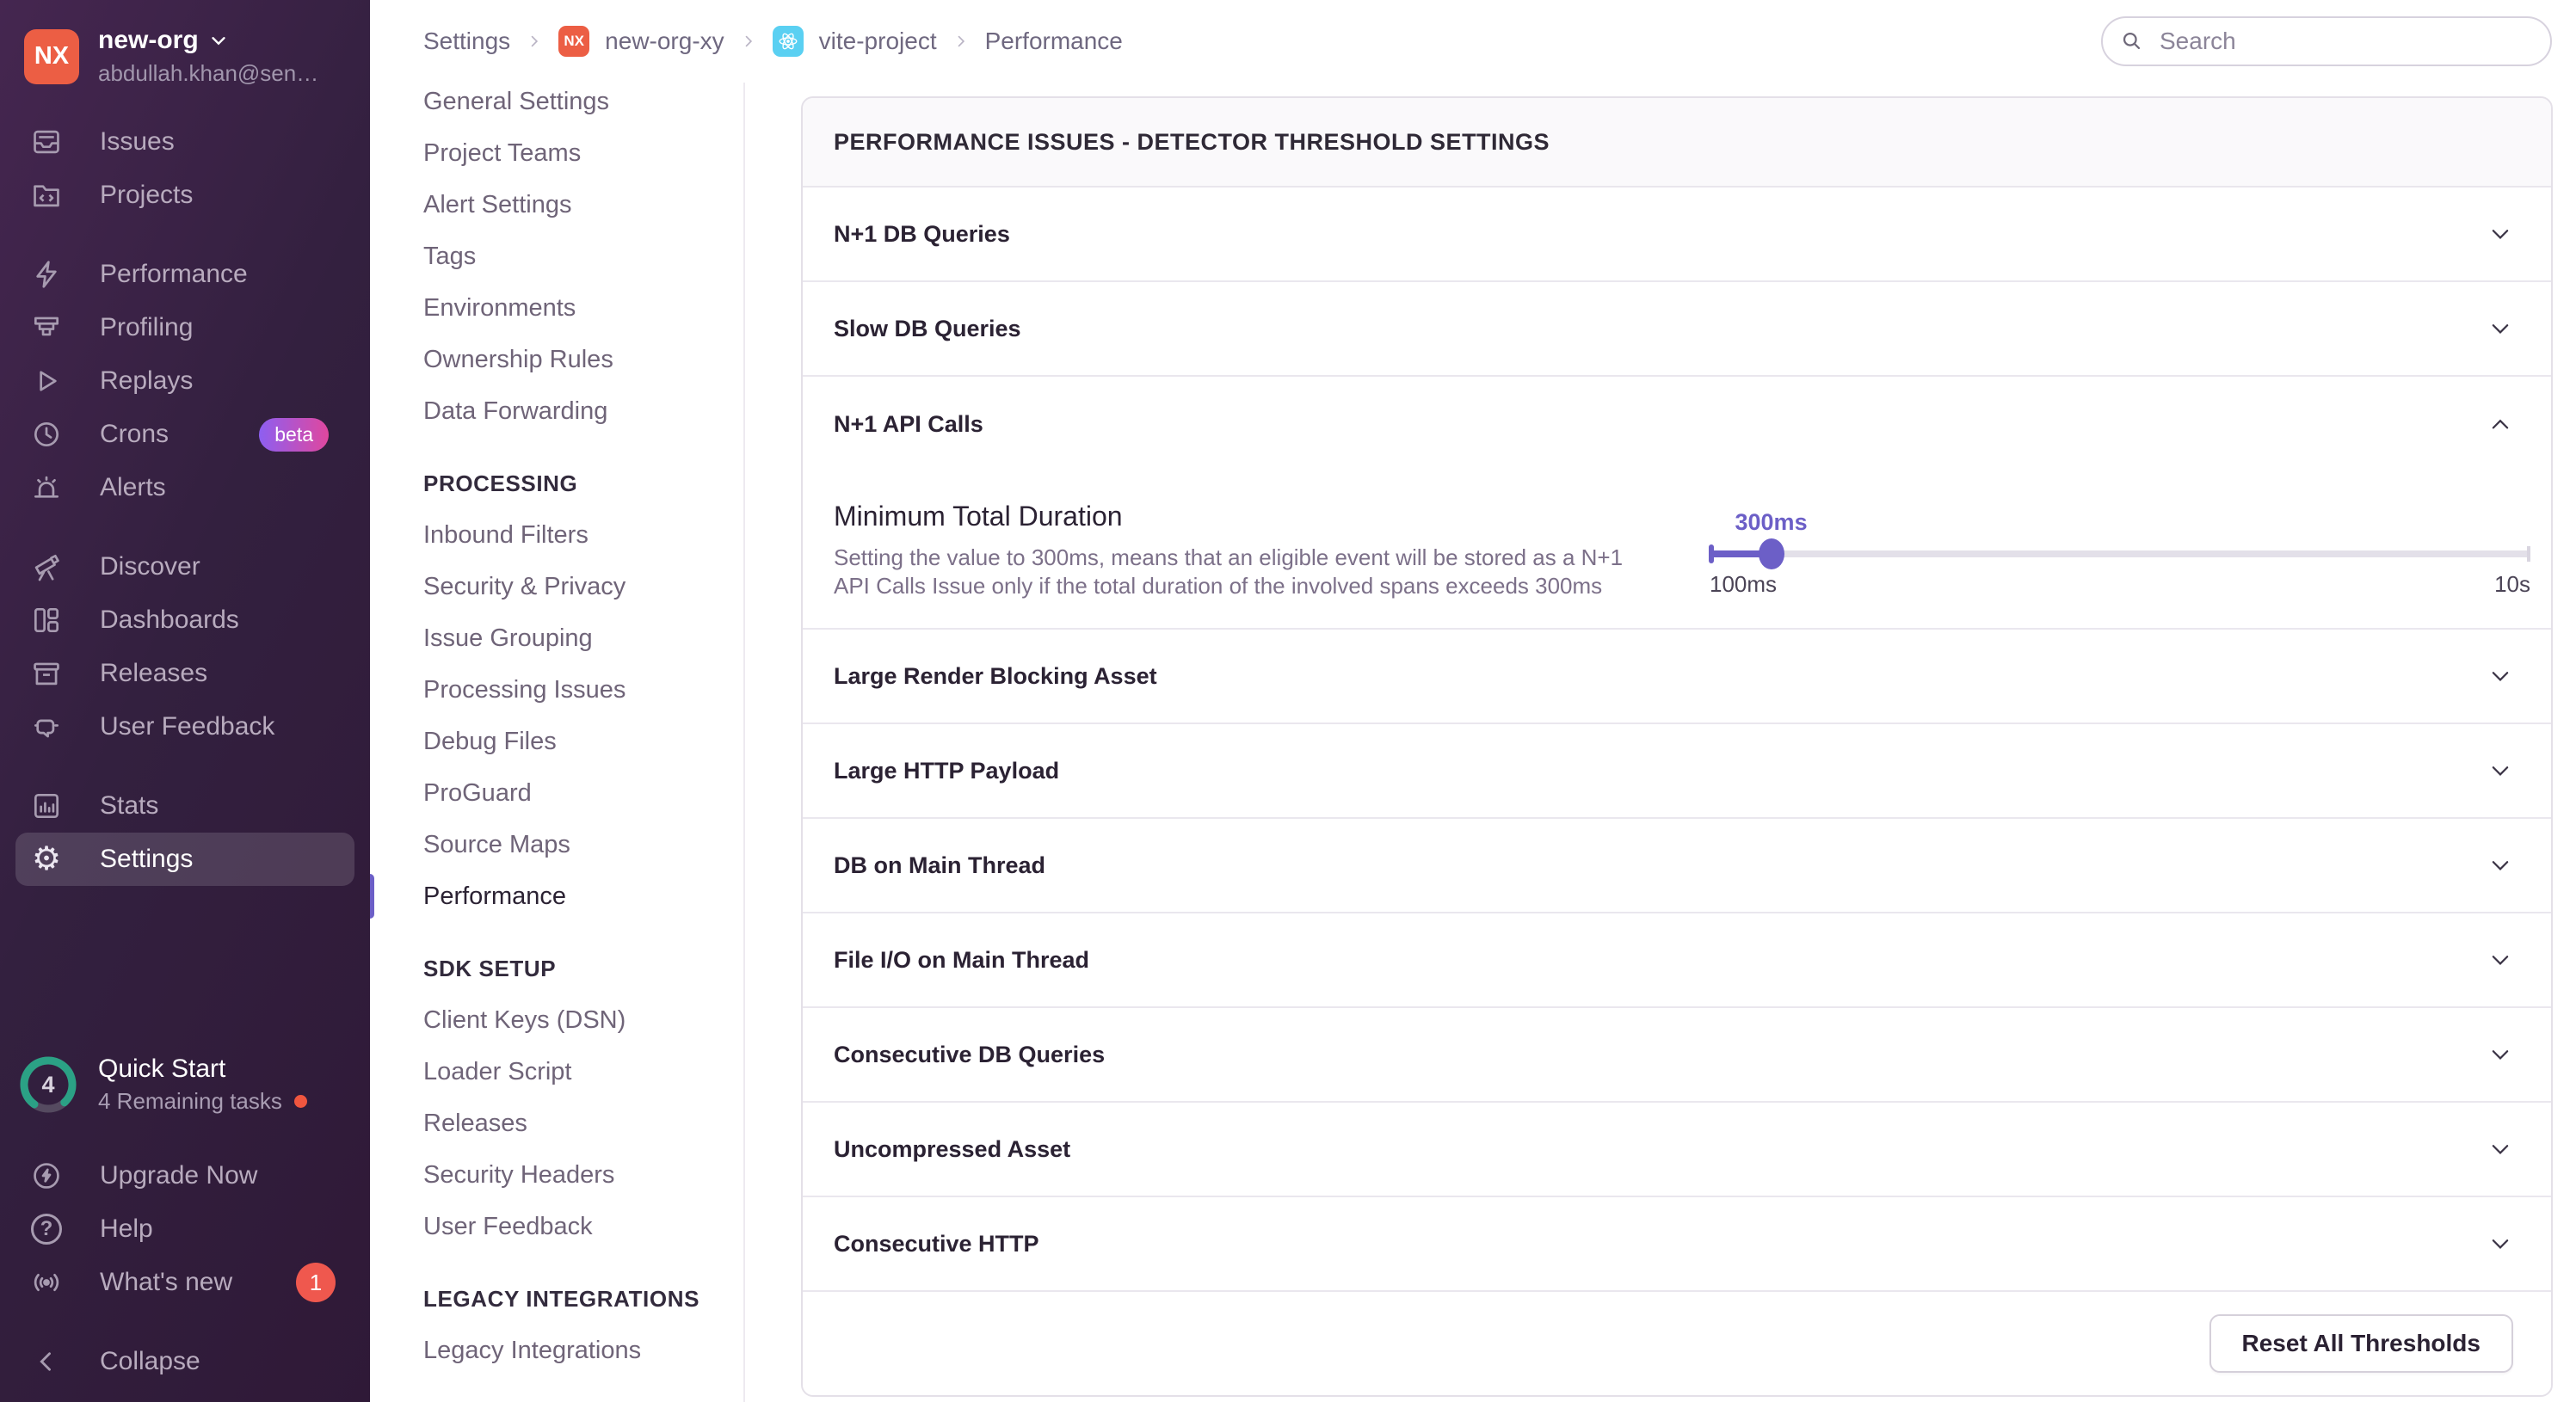 The image size is (2576, 1402). I want to click on subnav-item-proguard: ProGuard, so click(477, 792).